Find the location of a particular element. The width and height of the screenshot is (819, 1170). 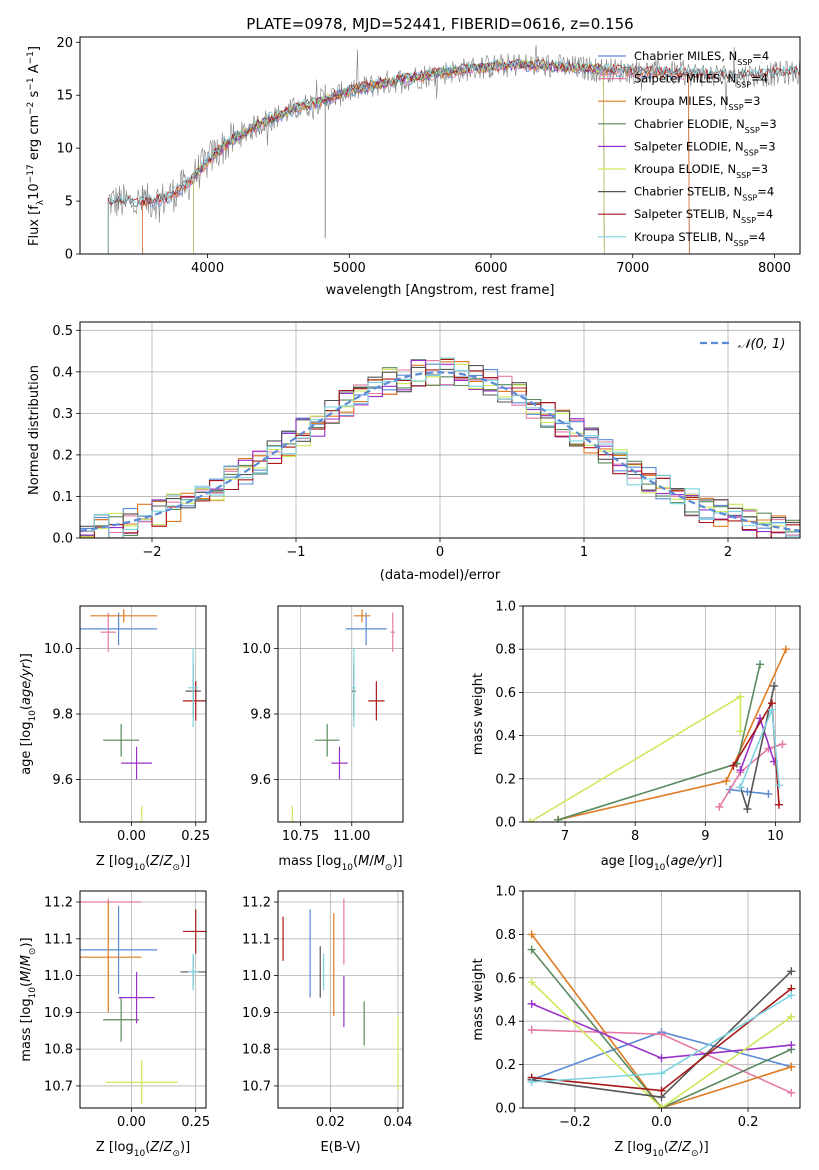

y-axis-label: mass [log10(M/M⊙)] is located at coordinates (28, 999).